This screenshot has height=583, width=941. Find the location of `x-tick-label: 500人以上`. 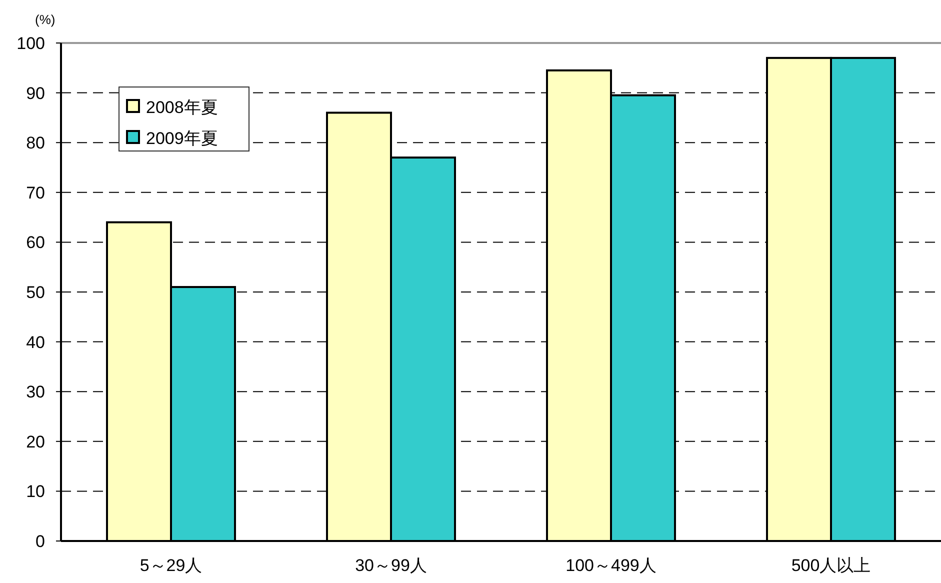

x-tick-label: 500人以上 is located at coordinates (831, 565).